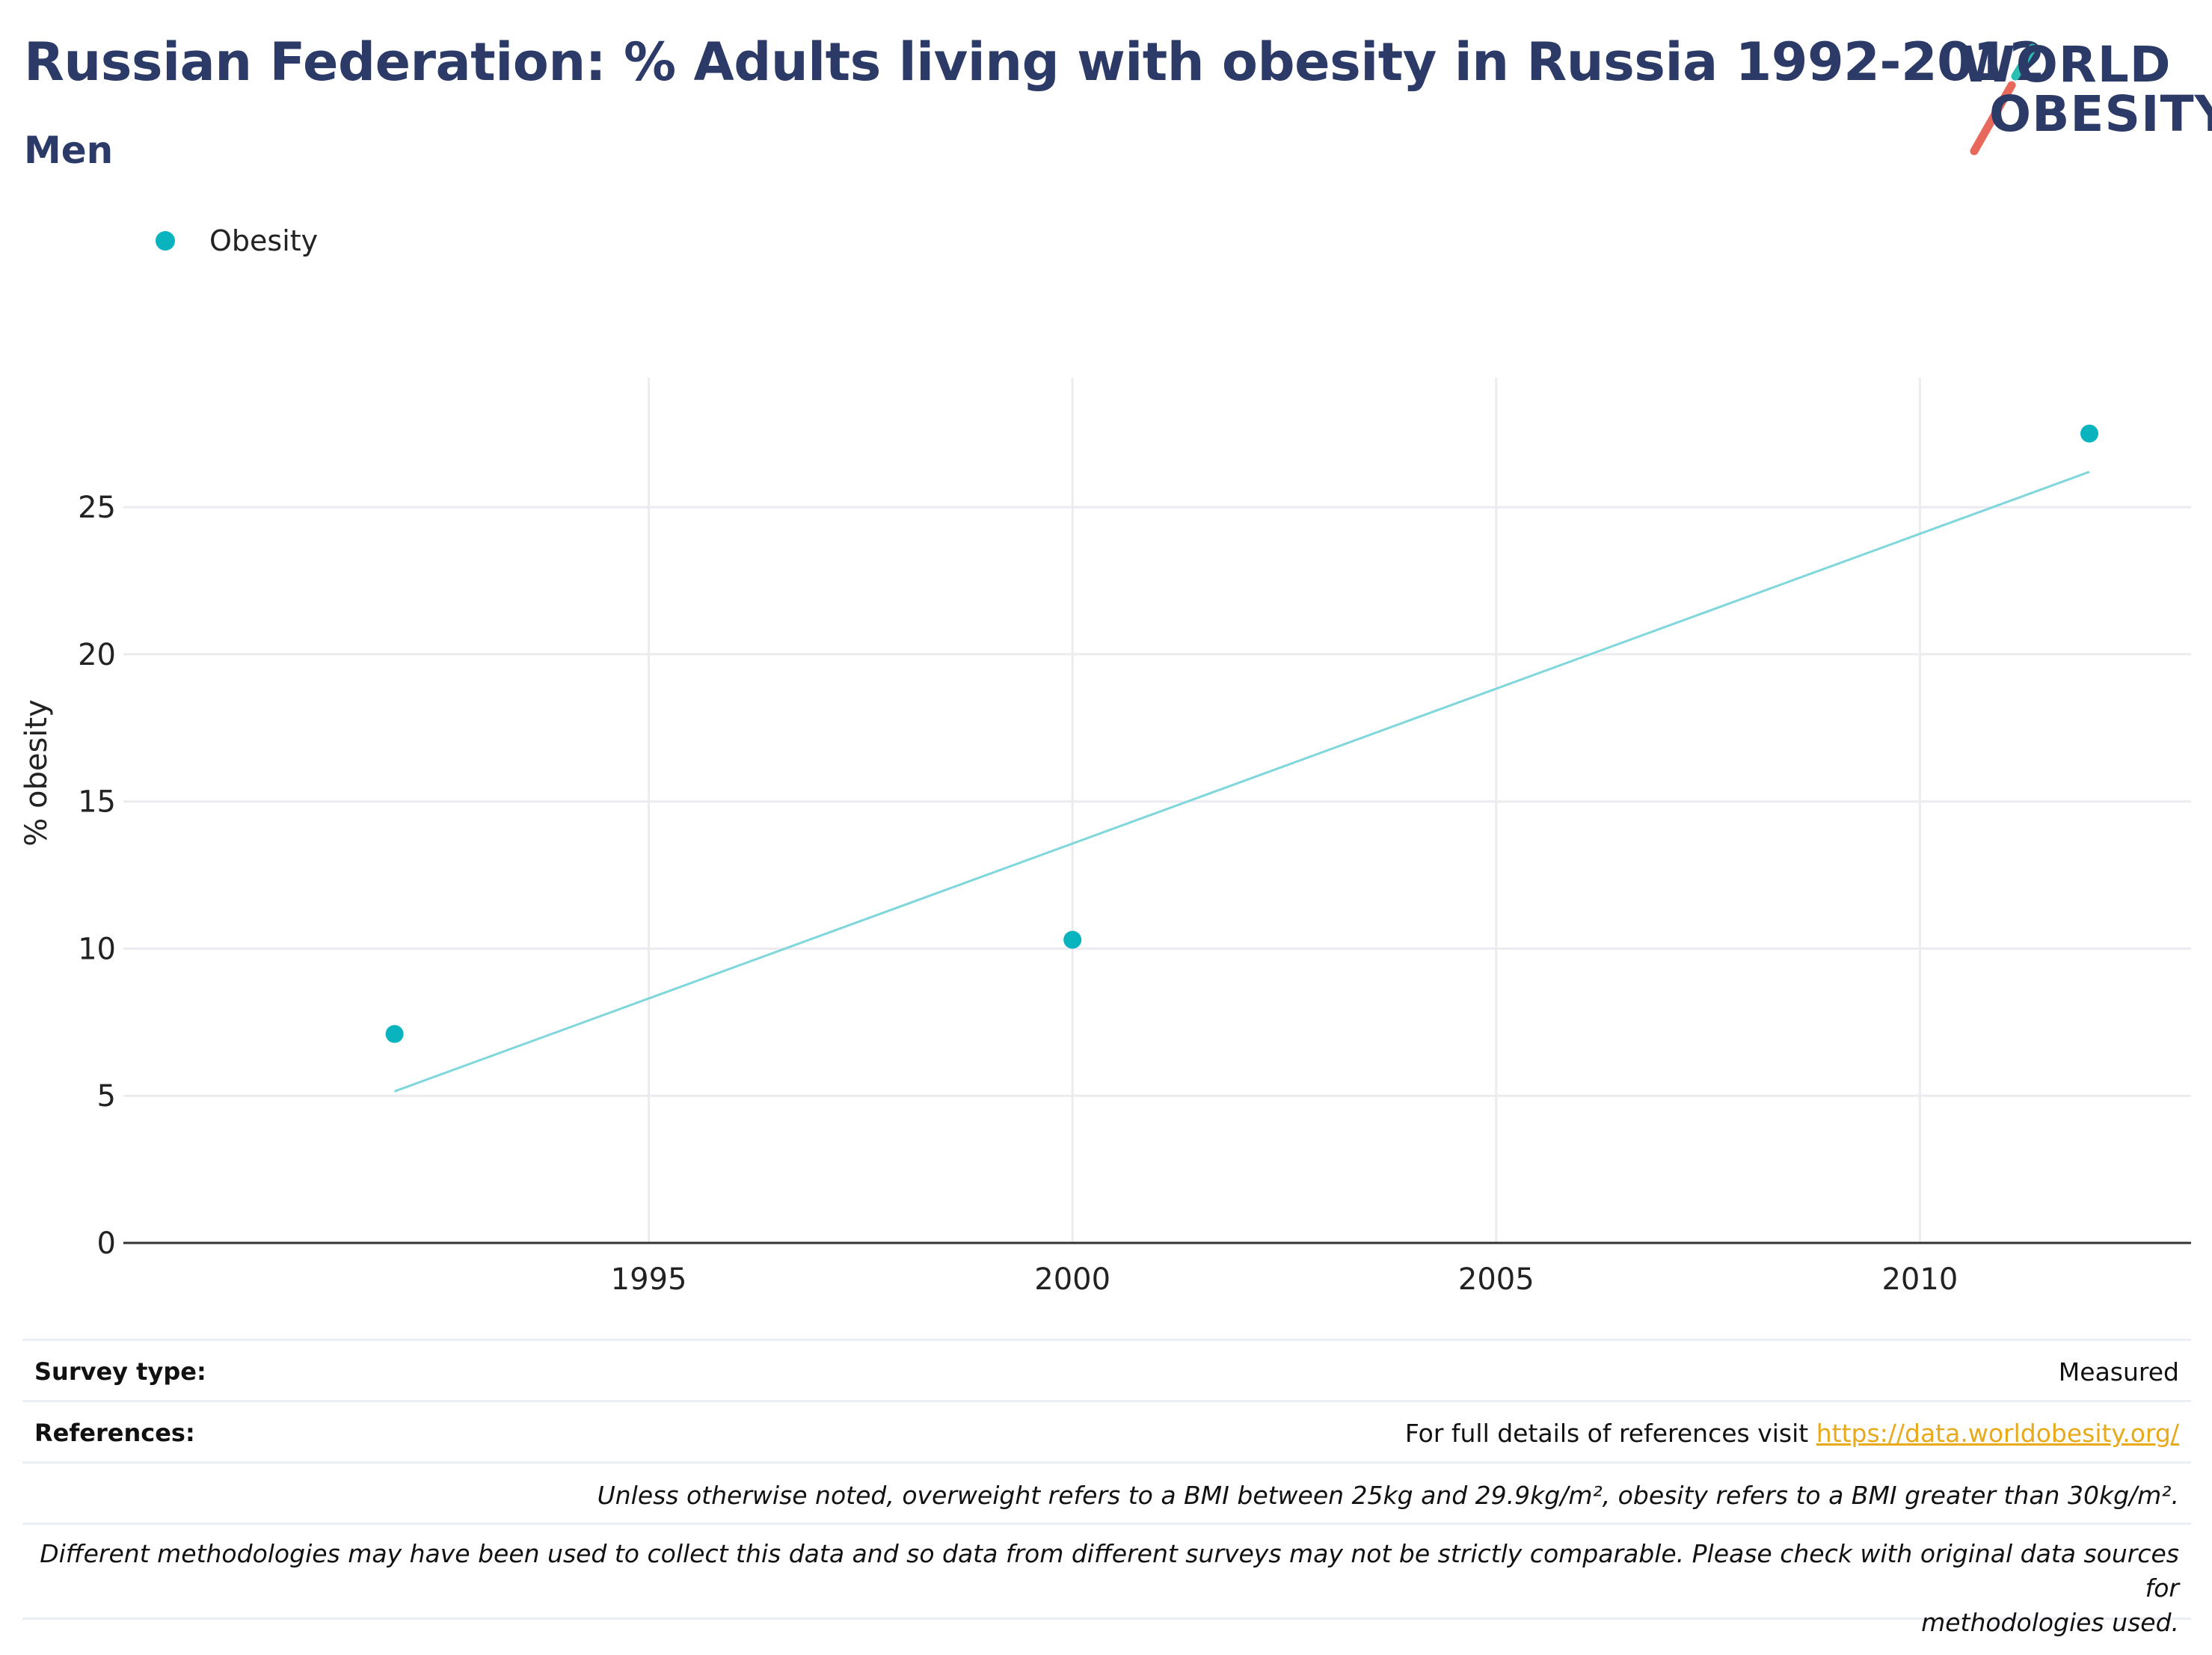 The width and height of the screenshot is (2212, 1655). What do you see at coordinates (97, 655) in the screenshot?
I see `y-tick-label: 20` at bounding box center [97, 655].